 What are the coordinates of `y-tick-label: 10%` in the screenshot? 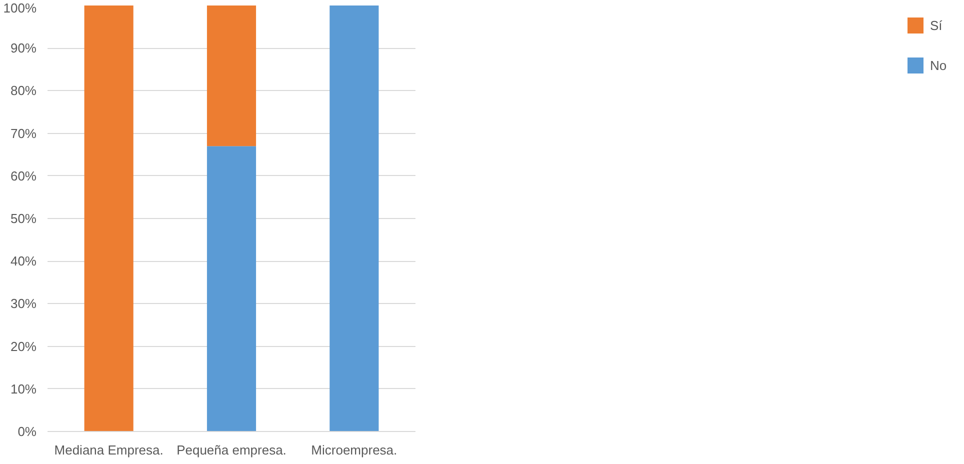 It's located at (23, 388).